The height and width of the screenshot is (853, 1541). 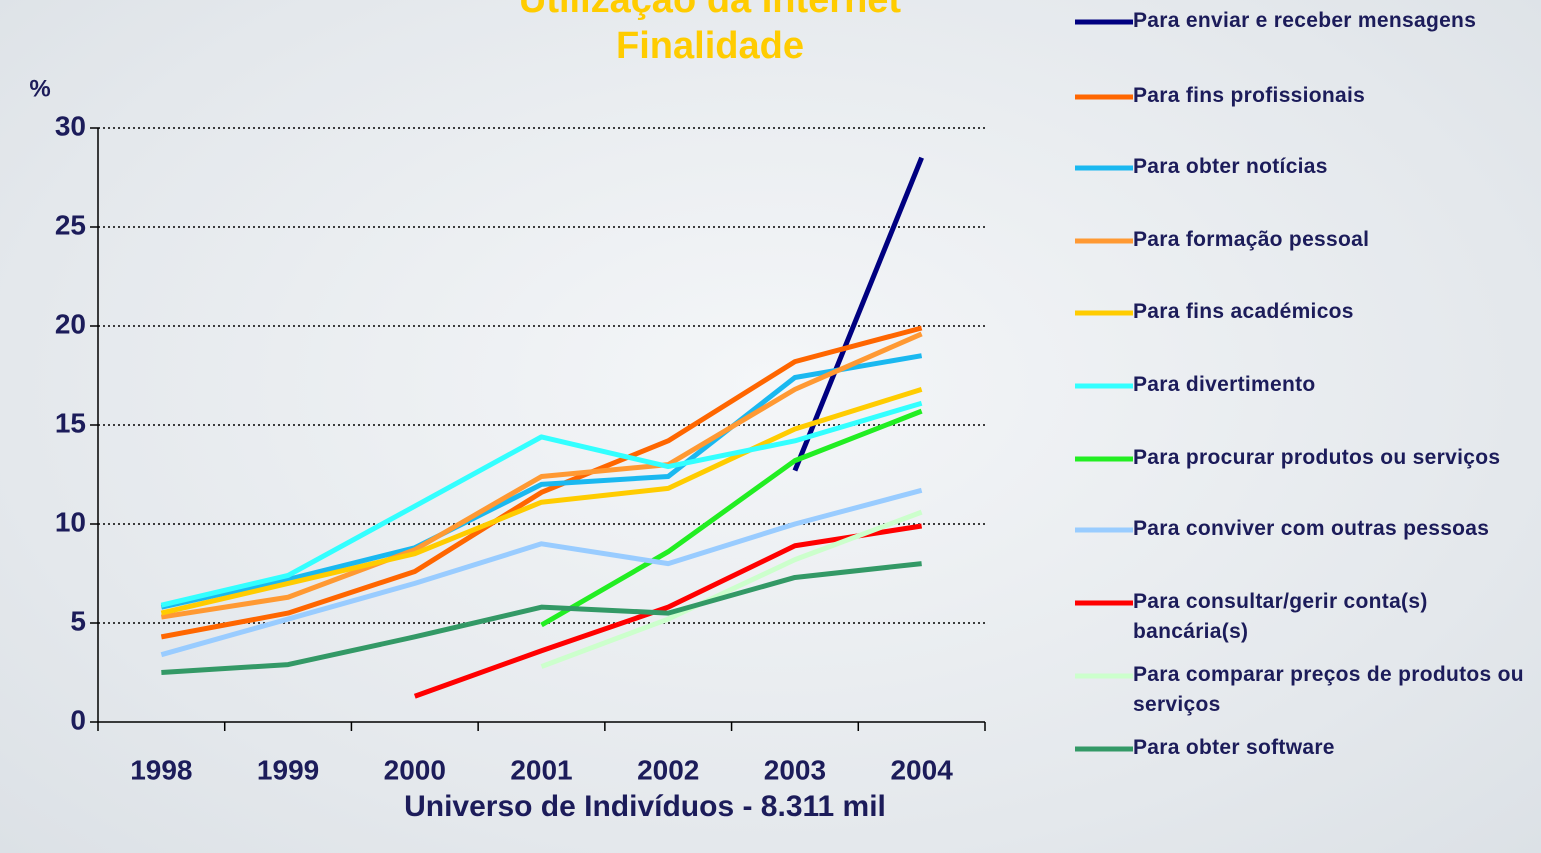 I want to click on legend-label: Para divertimento, so click(x=1224, y=384).